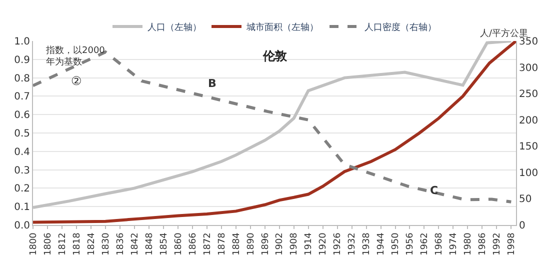 The height and width of the screenshot is (273, 550). What do you see at coordinates (179, 244) in the screenshot?
I see `x-tick-label: 1860` at bounding box center [179, 244].